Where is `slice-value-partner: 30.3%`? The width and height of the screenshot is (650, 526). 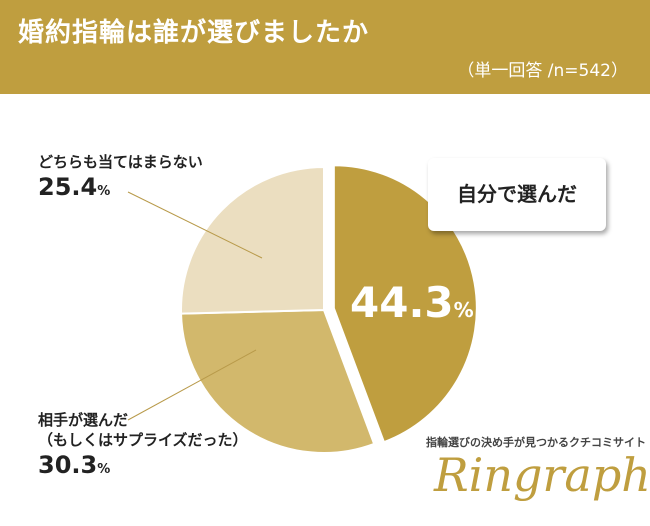
slice-value-partner: 30.3% is located at coordinates (74, 465).